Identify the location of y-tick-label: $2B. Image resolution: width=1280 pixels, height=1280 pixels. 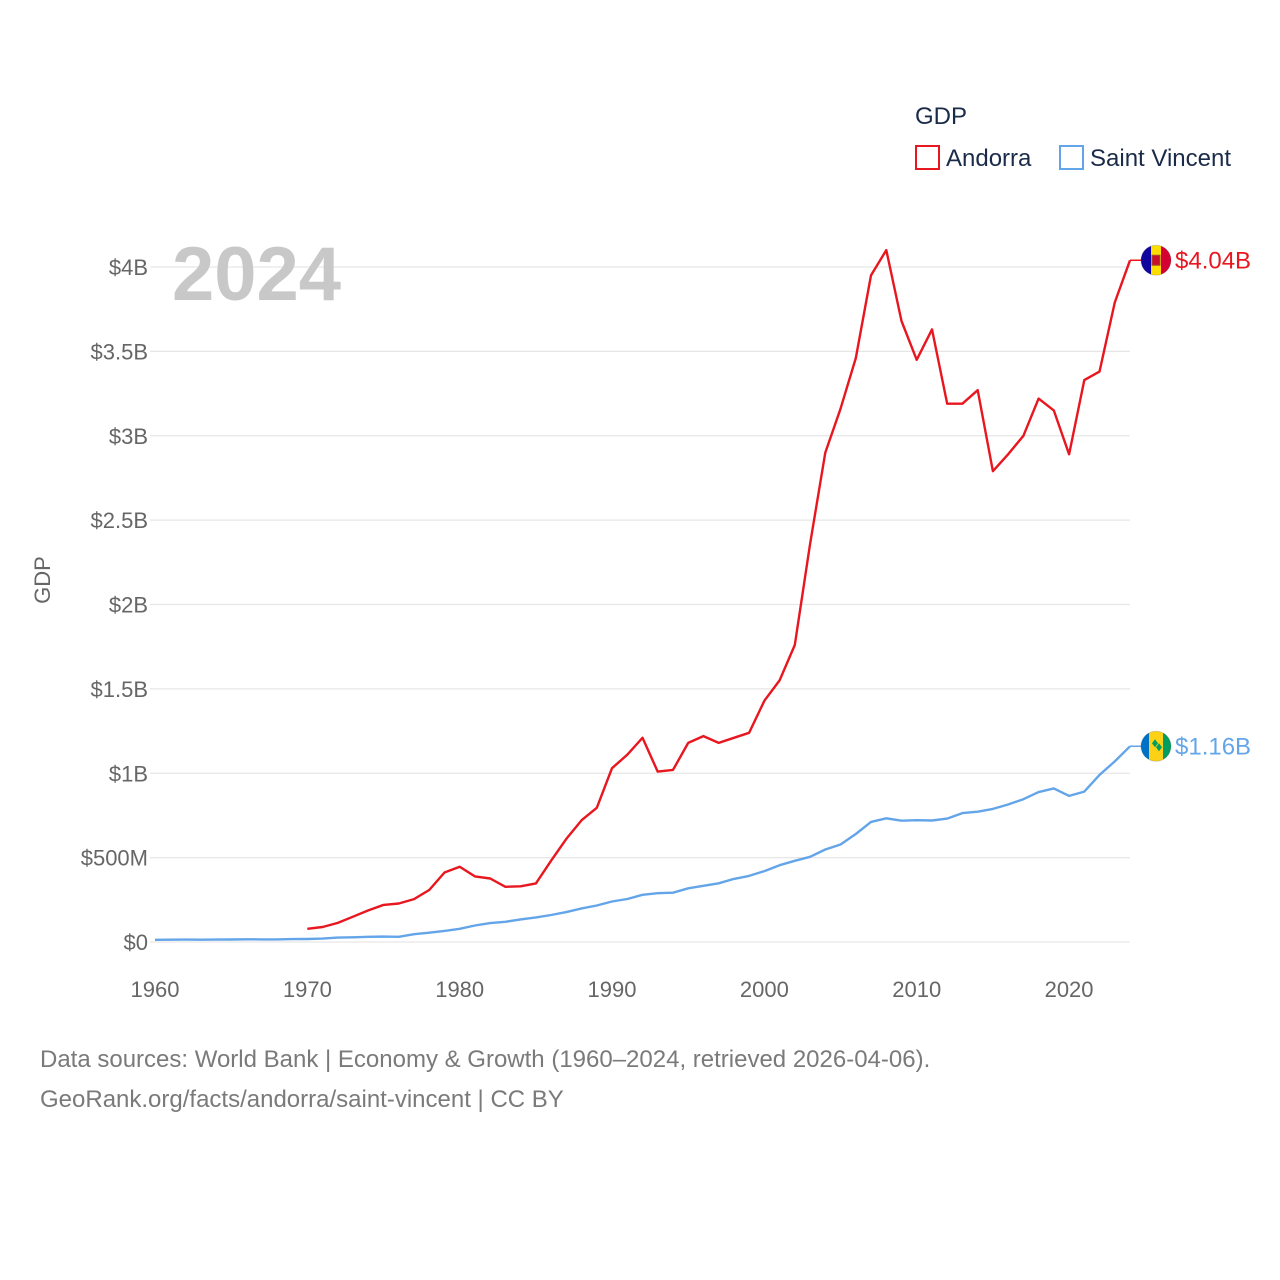
(128, 605).